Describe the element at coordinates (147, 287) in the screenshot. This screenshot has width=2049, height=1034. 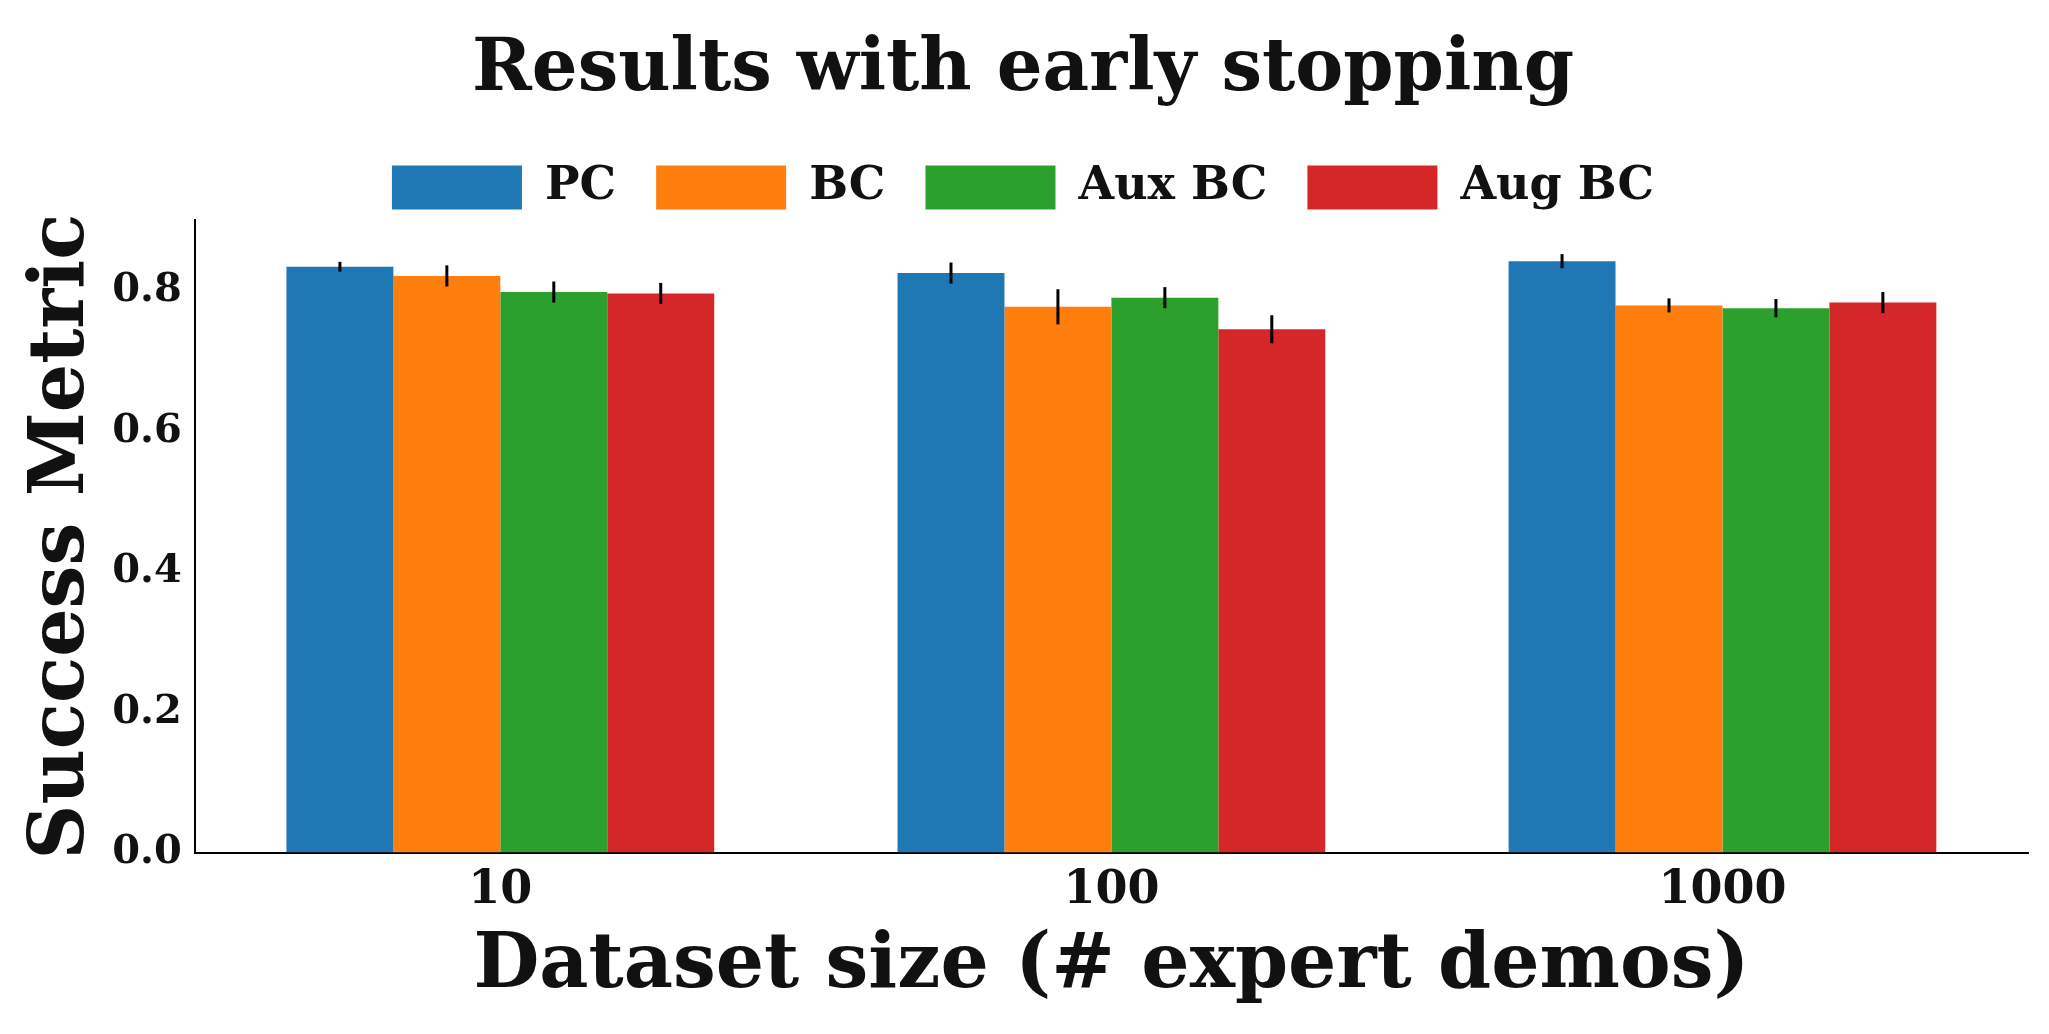
I see `y-tick-label: 0.8` at that location.